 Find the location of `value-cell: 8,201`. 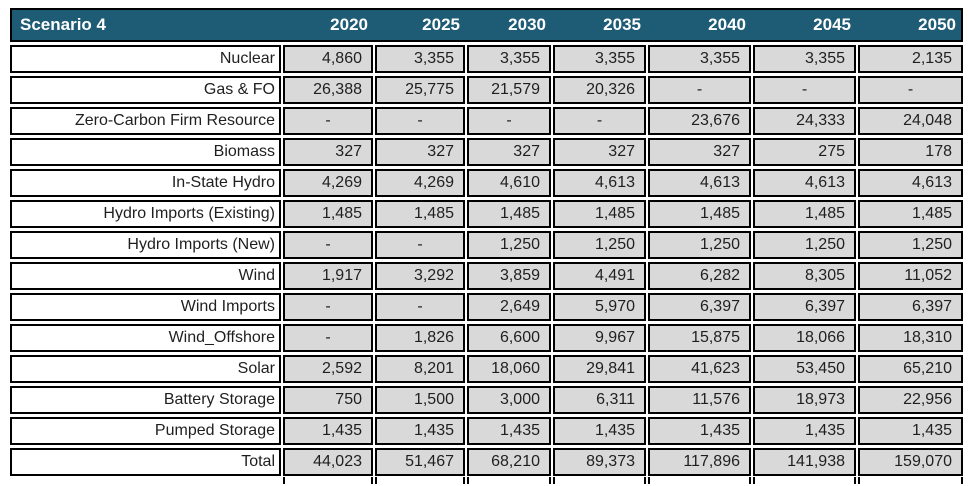

value-cell: 8,201 is located at coordinates (420, 369).